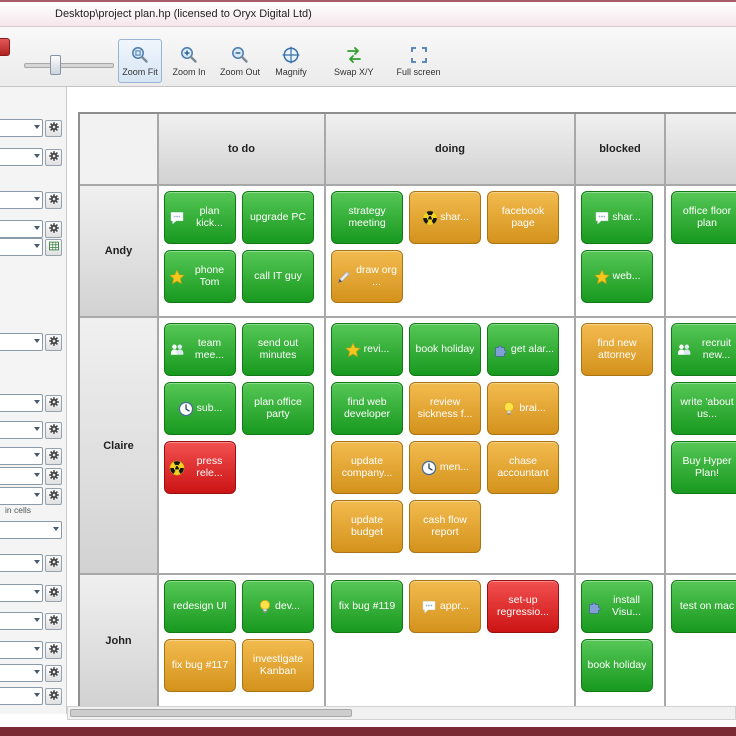 The image size is (736, 736). Describe the element at coordinates (620, 149) in the screenshot. I see `column-header-blocked: blocked` at that location.